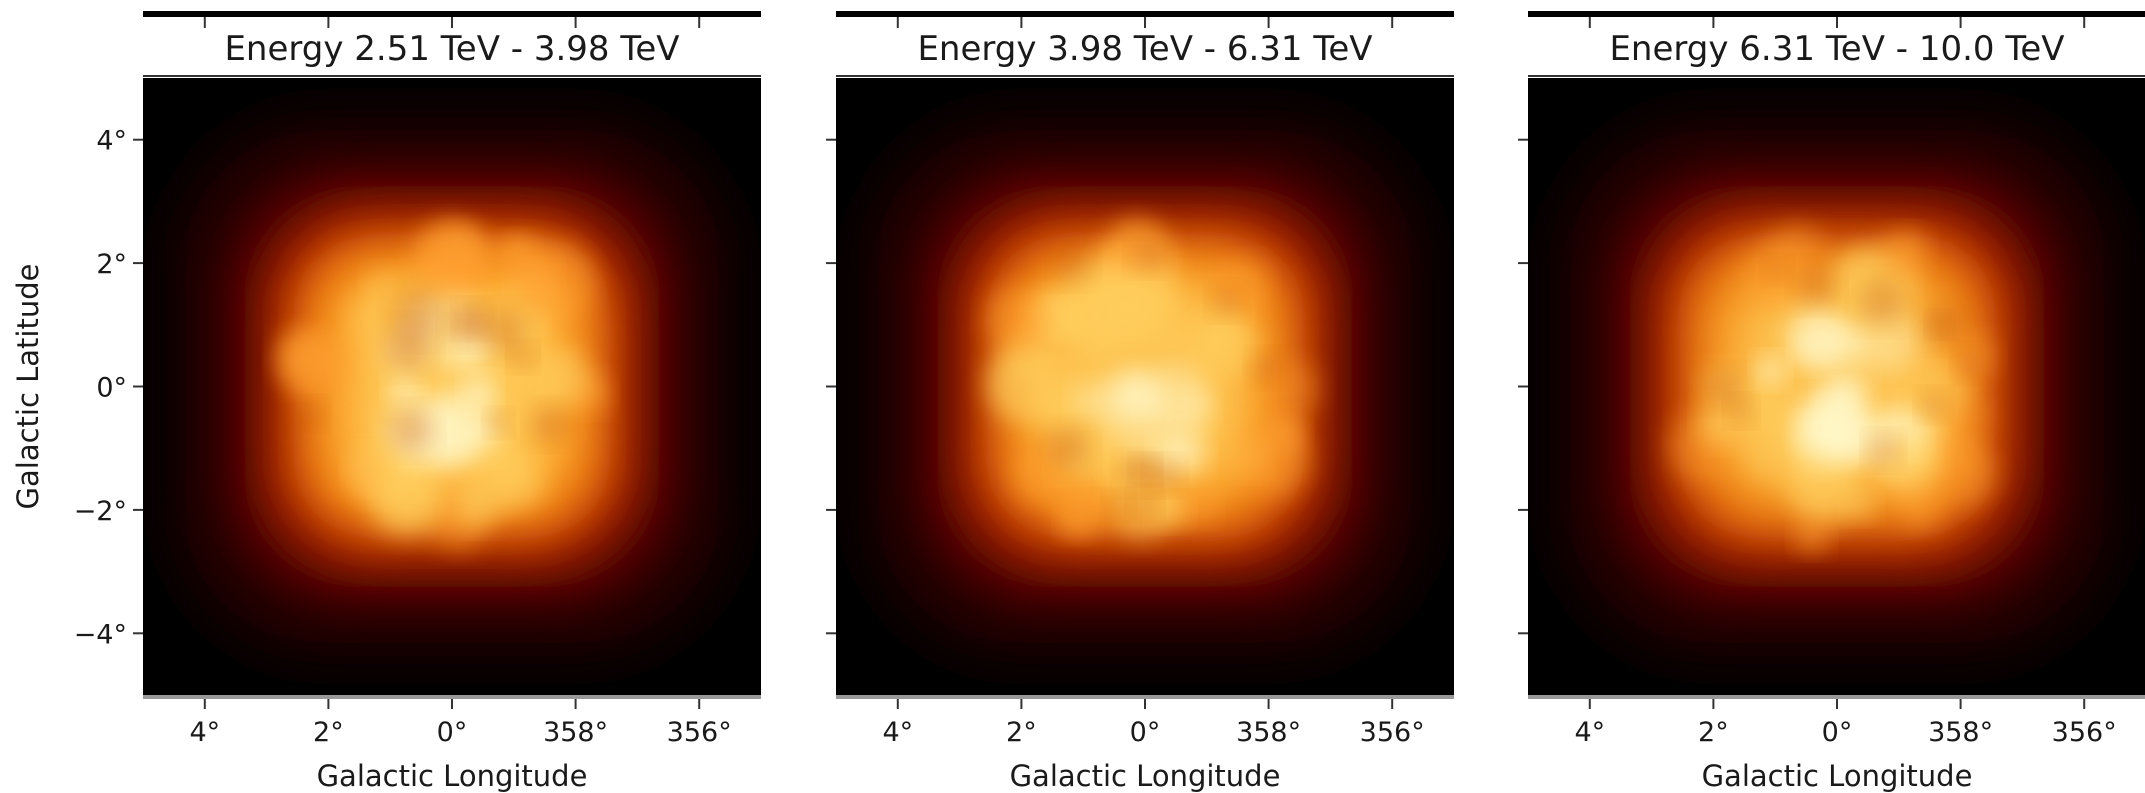 This screenshot has width=2145, height=793. Describe the element at coordinates (111, 388) in the screenshot. I see `y-tick-label: 0°` at that location.